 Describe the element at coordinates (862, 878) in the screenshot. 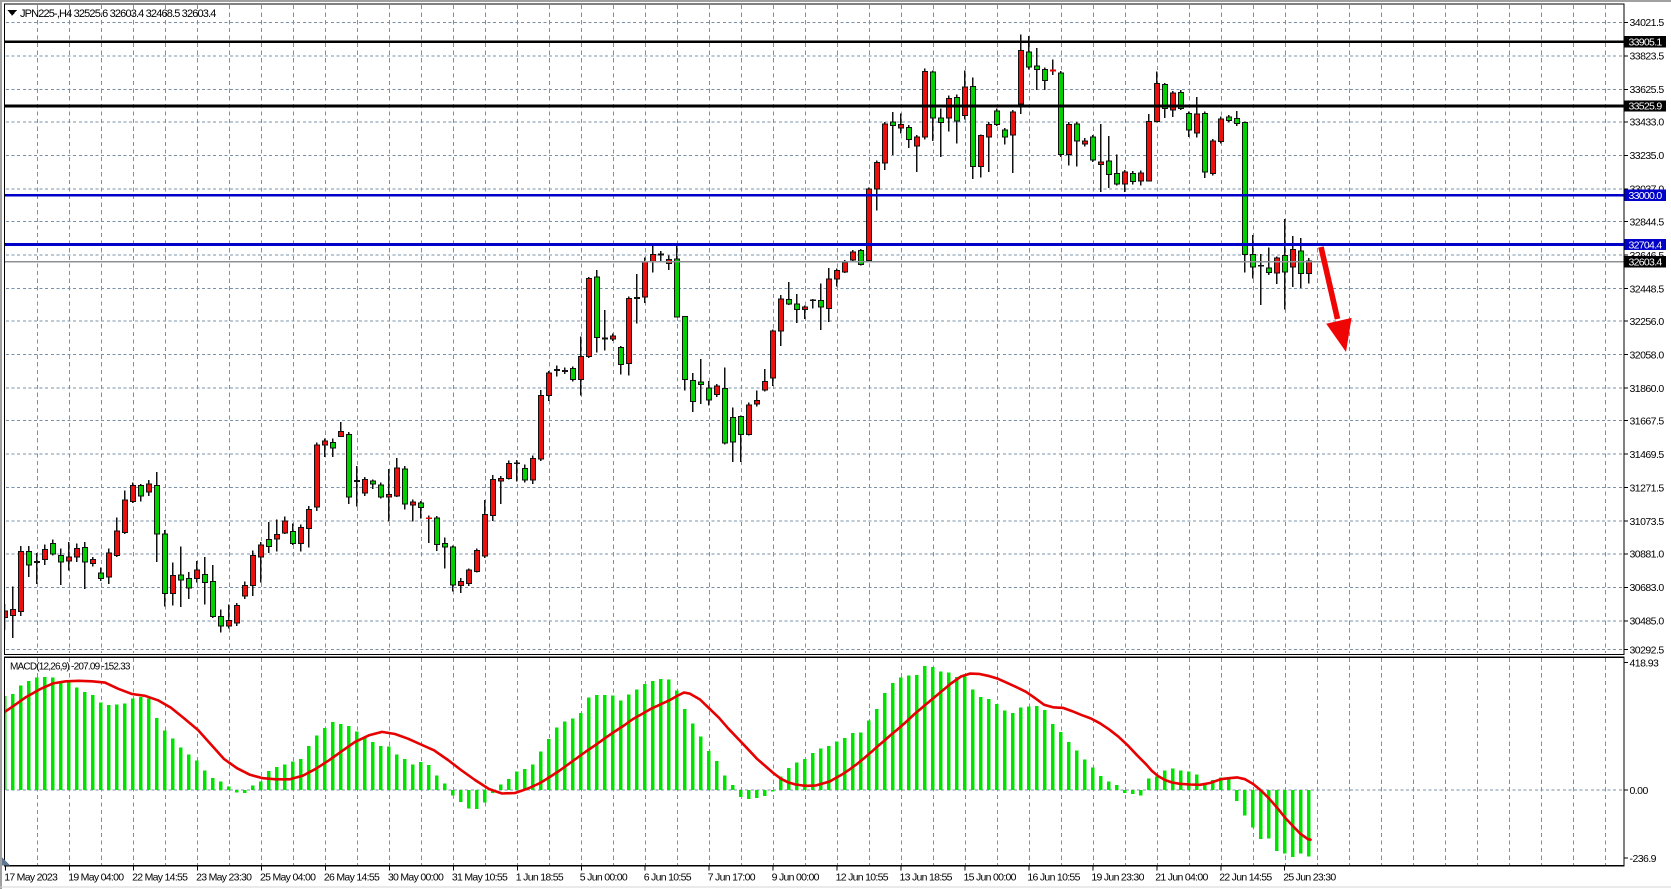

I see `svg-text: 12 Jun 10:55` at that location.